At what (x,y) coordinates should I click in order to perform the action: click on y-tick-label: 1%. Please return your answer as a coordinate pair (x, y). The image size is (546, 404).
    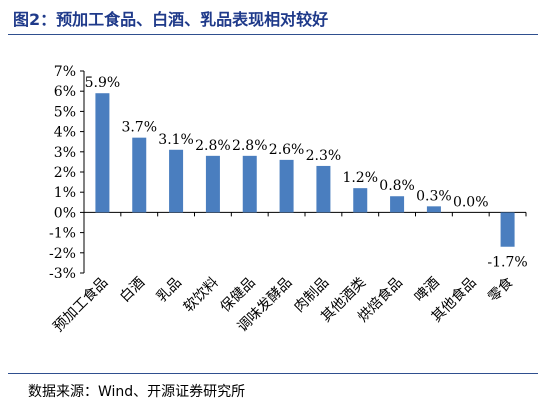
    Looking at the image, I should click on (65, 193).